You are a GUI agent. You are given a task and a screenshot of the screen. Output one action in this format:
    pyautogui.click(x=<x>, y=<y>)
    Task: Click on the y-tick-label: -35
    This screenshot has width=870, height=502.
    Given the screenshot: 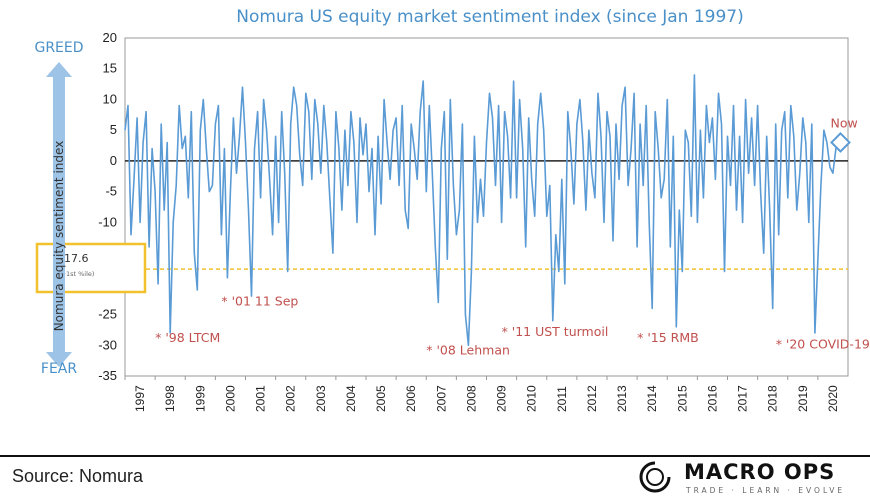 What is the action you would take?
    pyautogui.click(x=107, y=375)
    